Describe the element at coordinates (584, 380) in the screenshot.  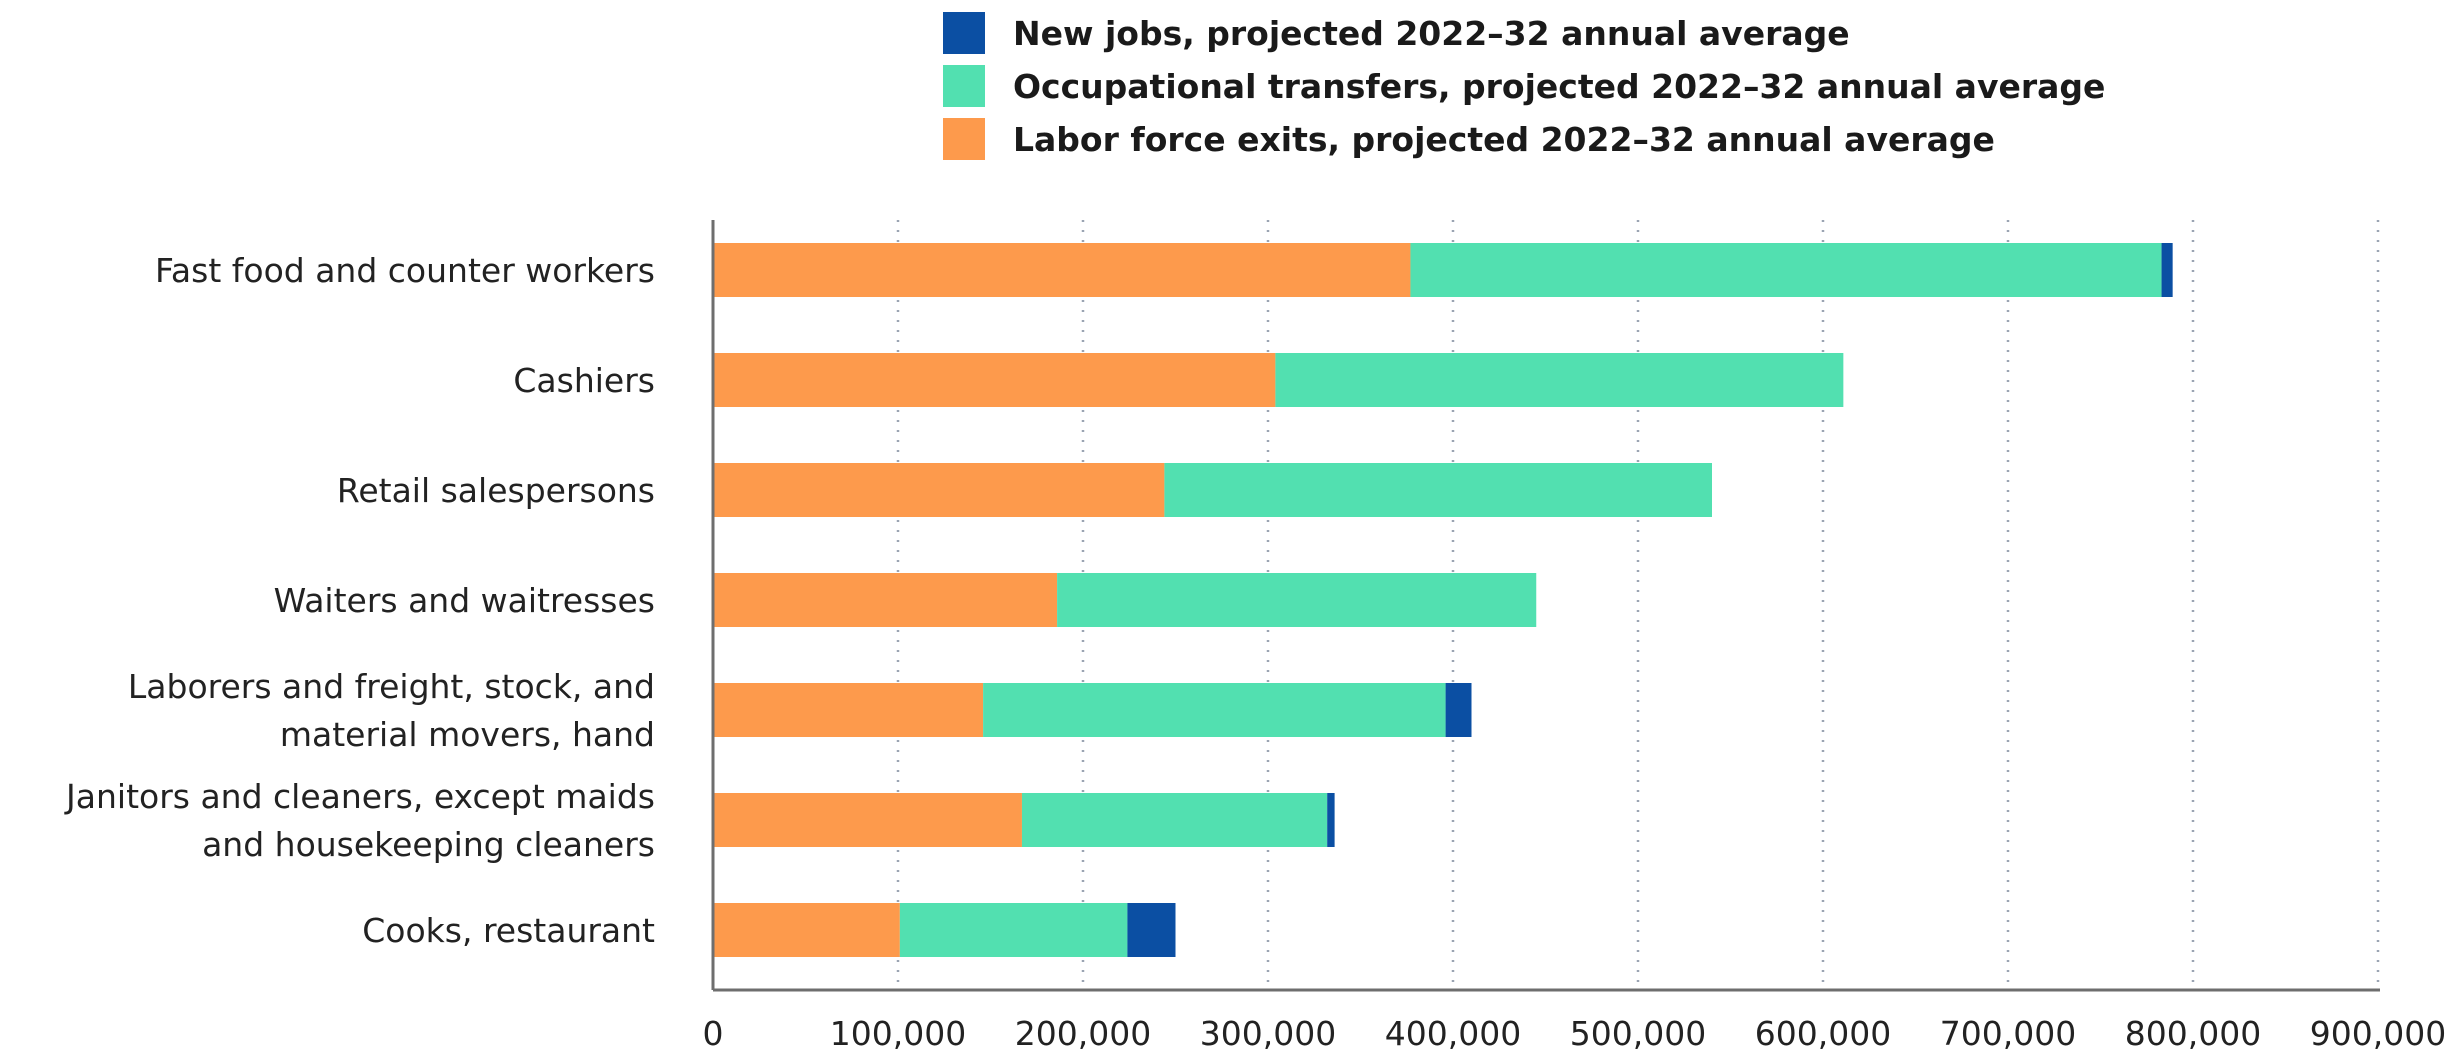
I see `category-label: Cashiers` at that location.